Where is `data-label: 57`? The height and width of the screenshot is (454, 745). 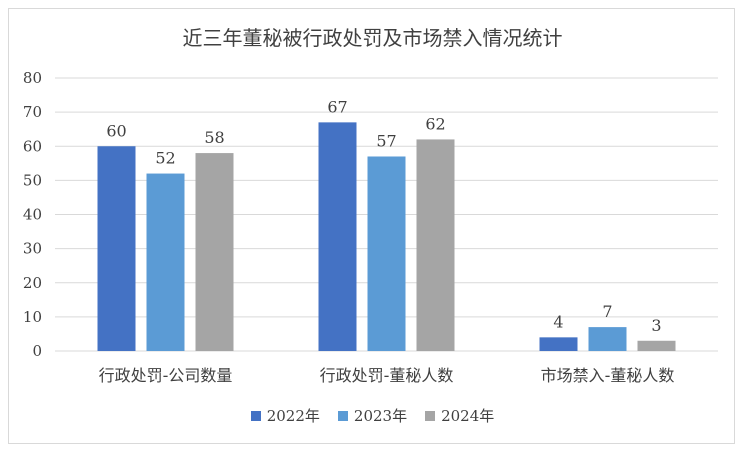
data-label: 57 is located at coordinates (386, 140).